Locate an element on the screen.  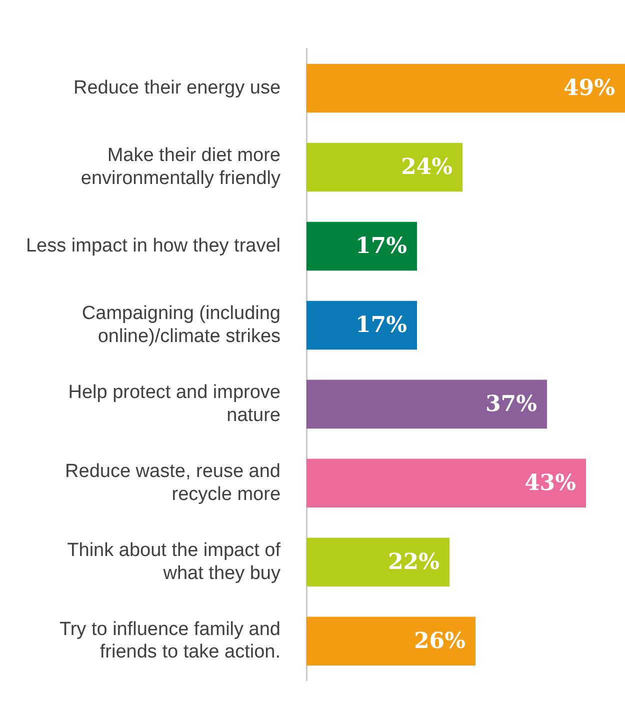
data-label: 37% is located at coordinates (511, 403).